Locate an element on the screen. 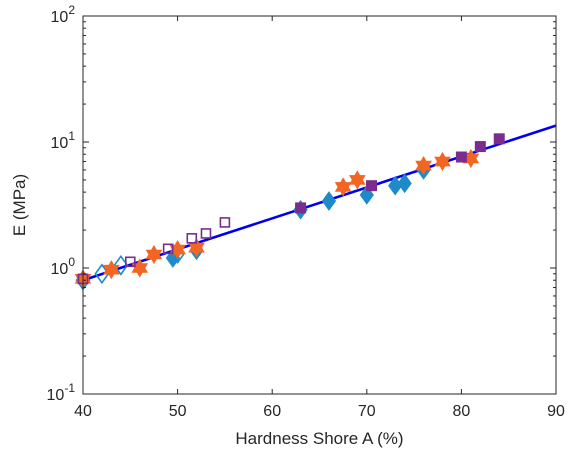 The height and width of the screenshot is (456, 568). y-tick-label: 10² is located at coordinates (63, 14).